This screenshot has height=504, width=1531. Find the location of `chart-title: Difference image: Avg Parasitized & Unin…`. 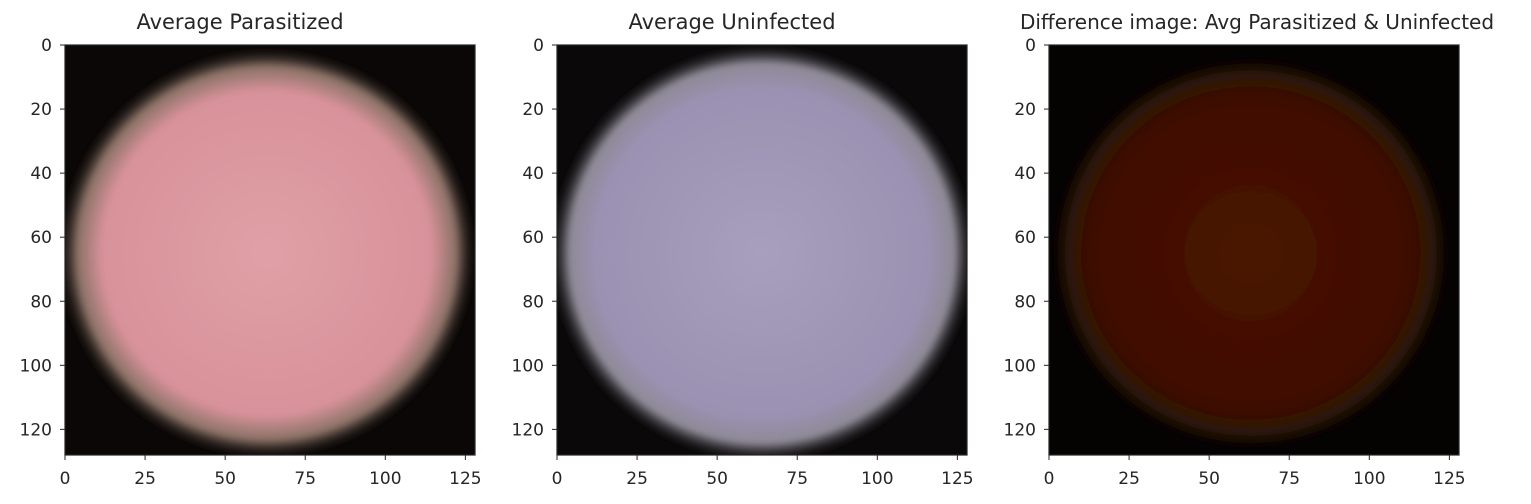

chart-title: Difference image: Avg Parasitized & Unin… is located at coordinates (1257, 22).